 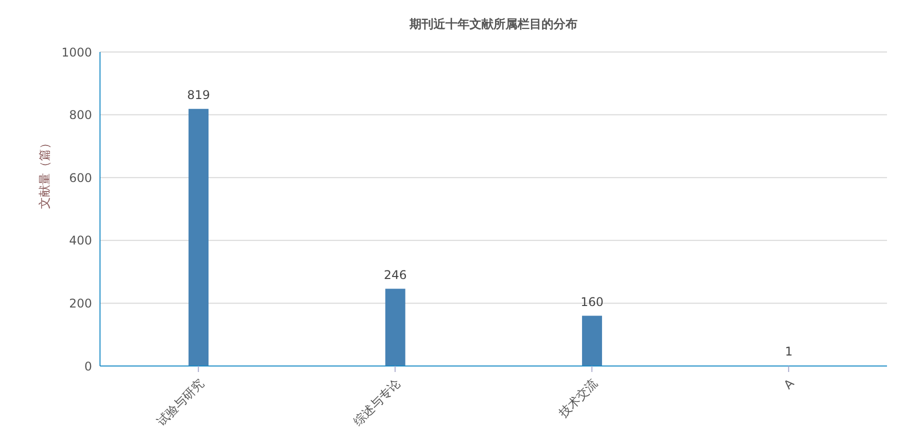 What do you see at coordinates (577, 398) in the screenshot?
I see `x-tick-label: 技术交流` at bounding box center [577, 398].